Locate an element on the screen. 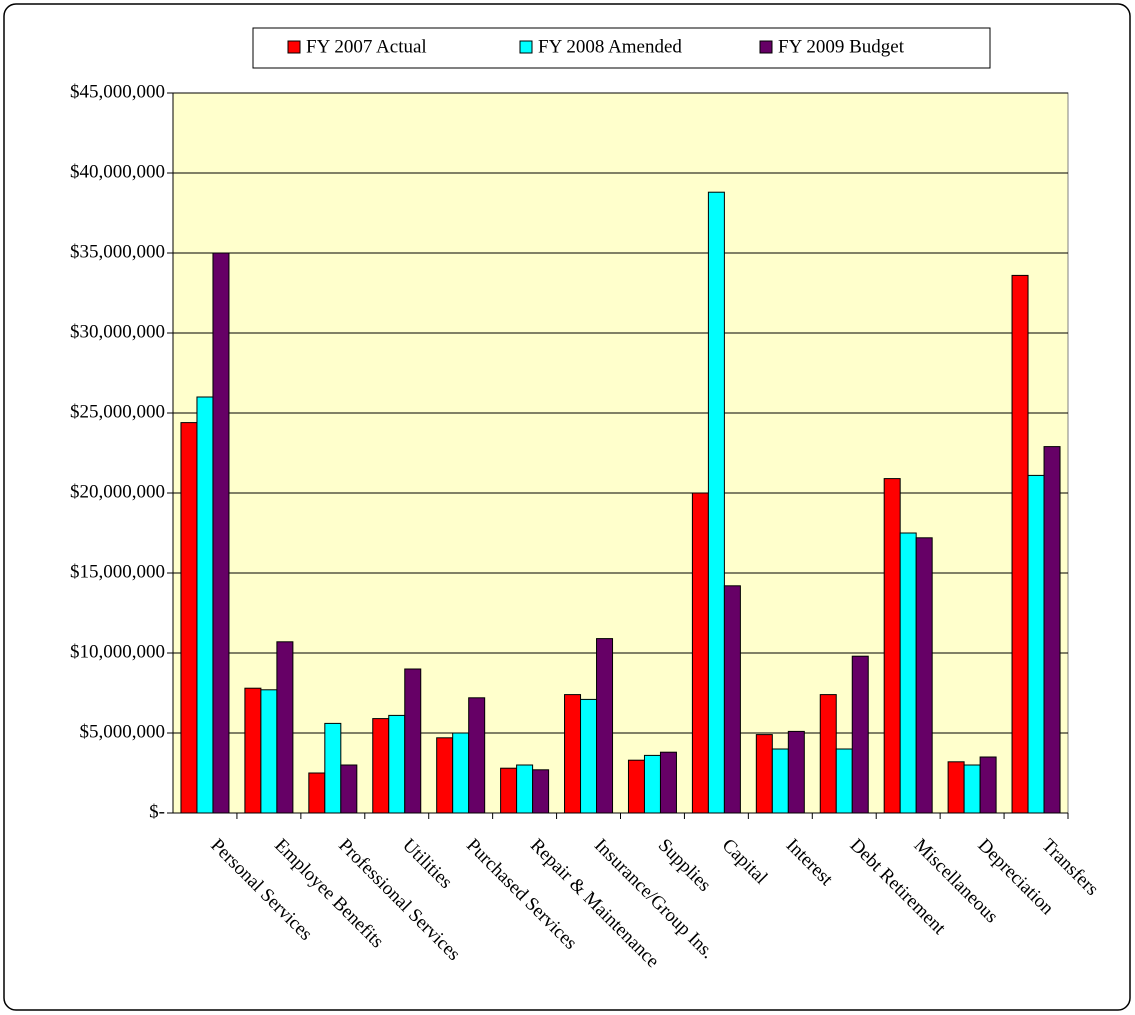  legend-label: FY 2008 Amended is located at coordinates (610, 46).